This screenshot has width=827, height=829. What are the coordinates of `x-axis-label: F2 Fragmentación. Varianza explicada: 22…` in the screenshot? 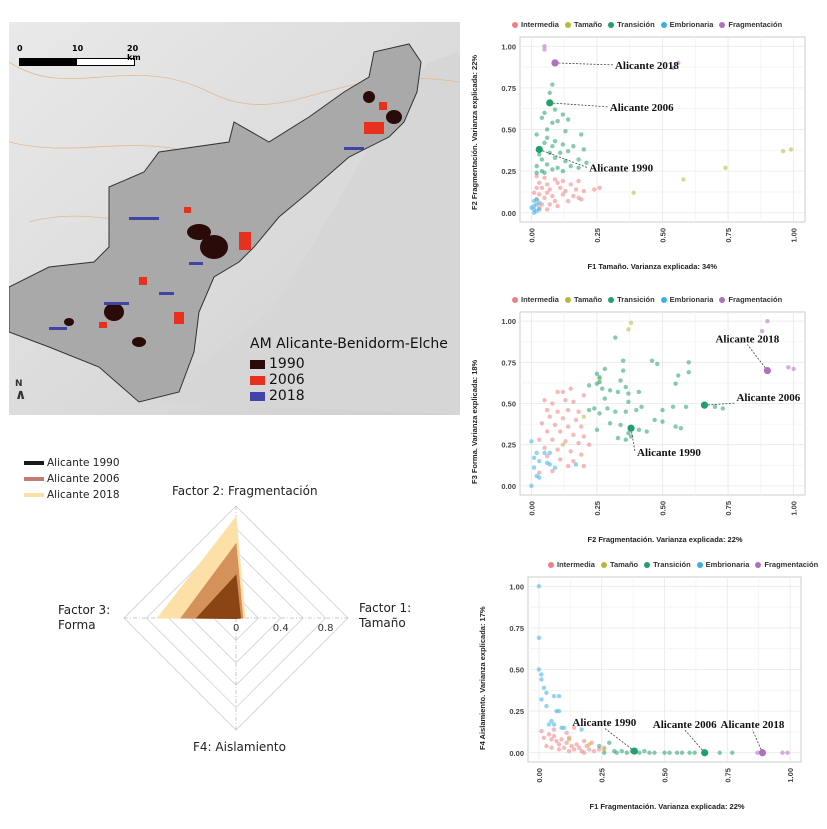 It's located at (665, 539).